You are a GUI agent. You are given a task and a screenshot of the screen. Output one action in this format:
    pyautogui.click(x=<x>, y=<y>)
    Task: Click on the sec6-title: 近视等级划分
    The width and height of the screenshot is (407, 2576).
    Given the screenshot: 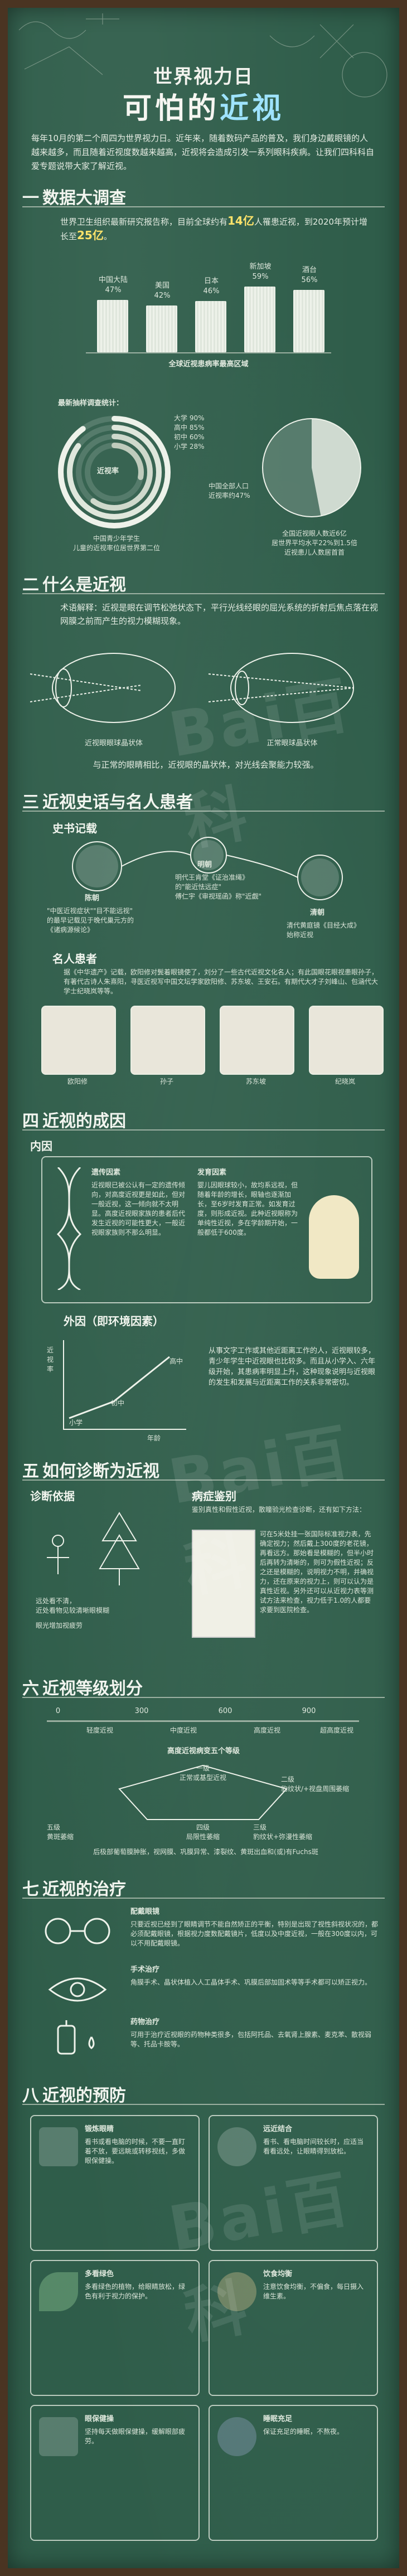 What is the action you would take?
    pyautogui.click(x=92, y=1689)
    